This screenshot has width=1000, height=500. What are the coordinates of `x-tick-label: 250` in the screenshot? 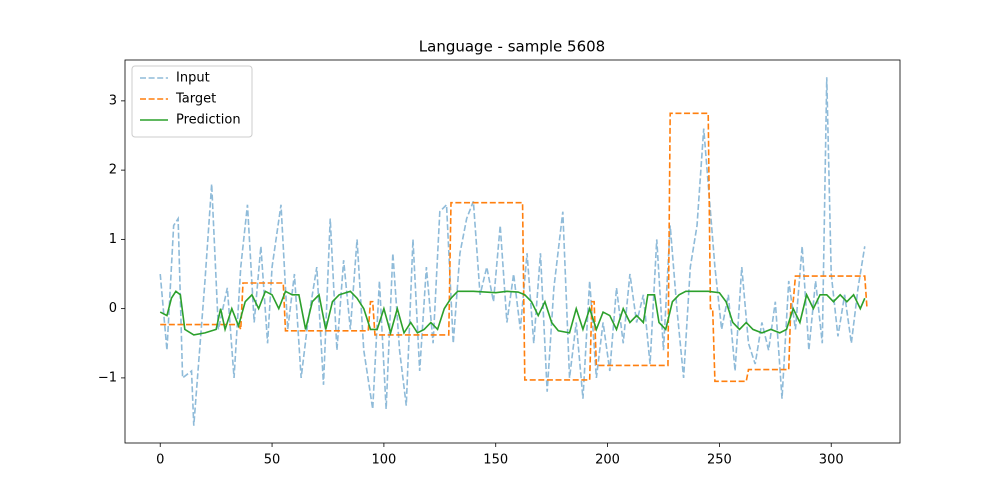 It's located at (719, 460).